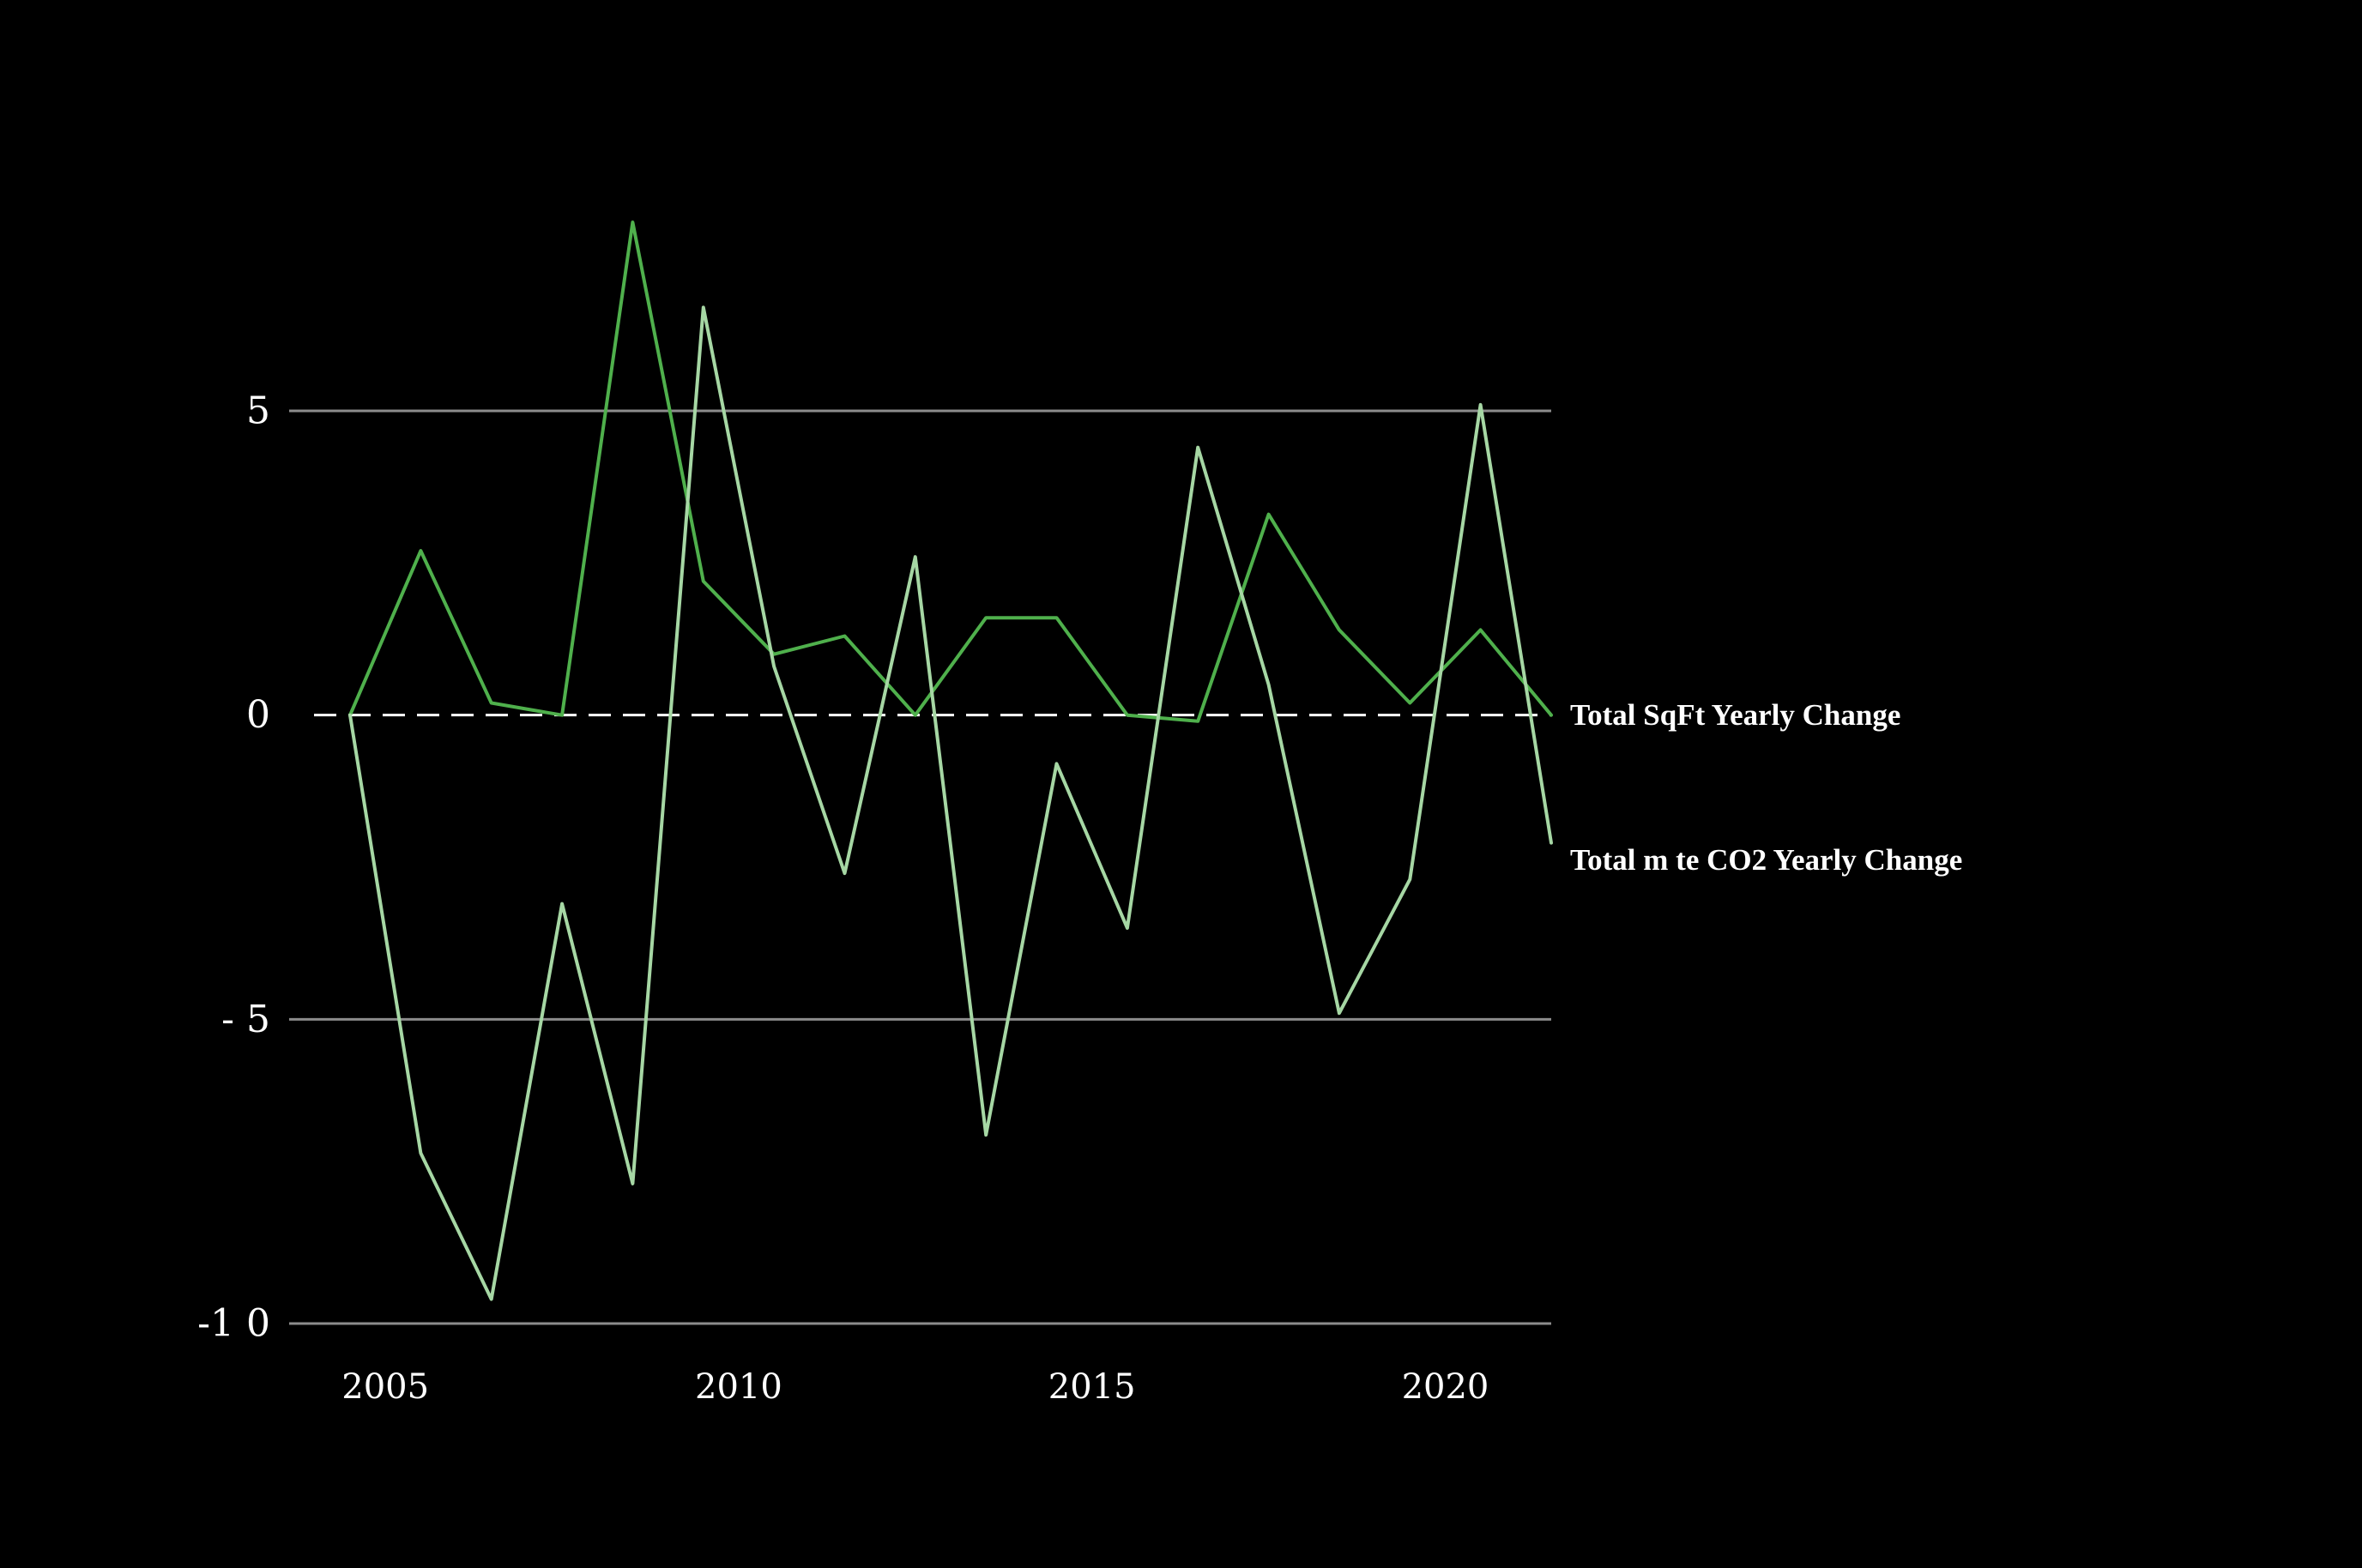  What do you see at coordinates (245, 1020) in the screenshot?
I see `y-tick-label: - 5` at bounding box center [245, 1020].